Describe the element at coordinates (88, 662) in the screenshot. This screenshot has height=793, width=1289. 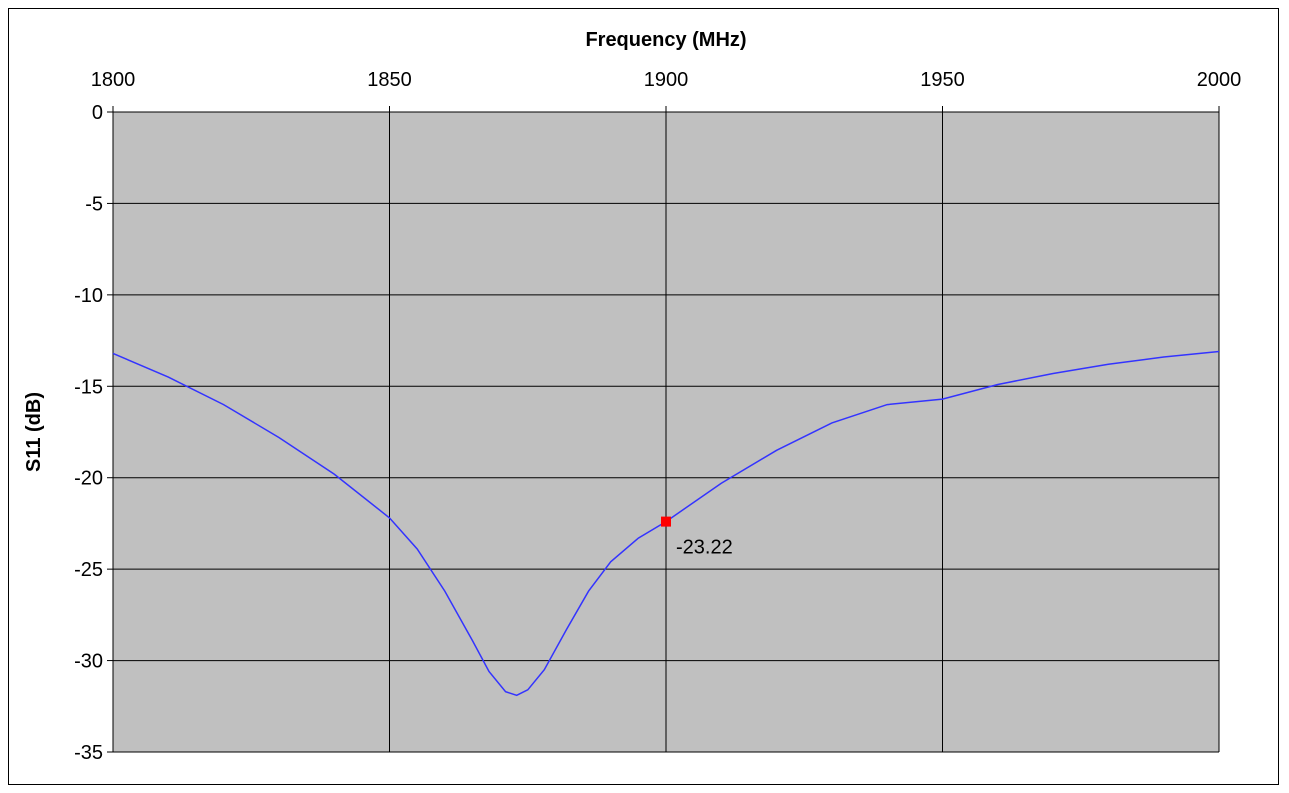
I see `y-tick-label: -30` at that location.